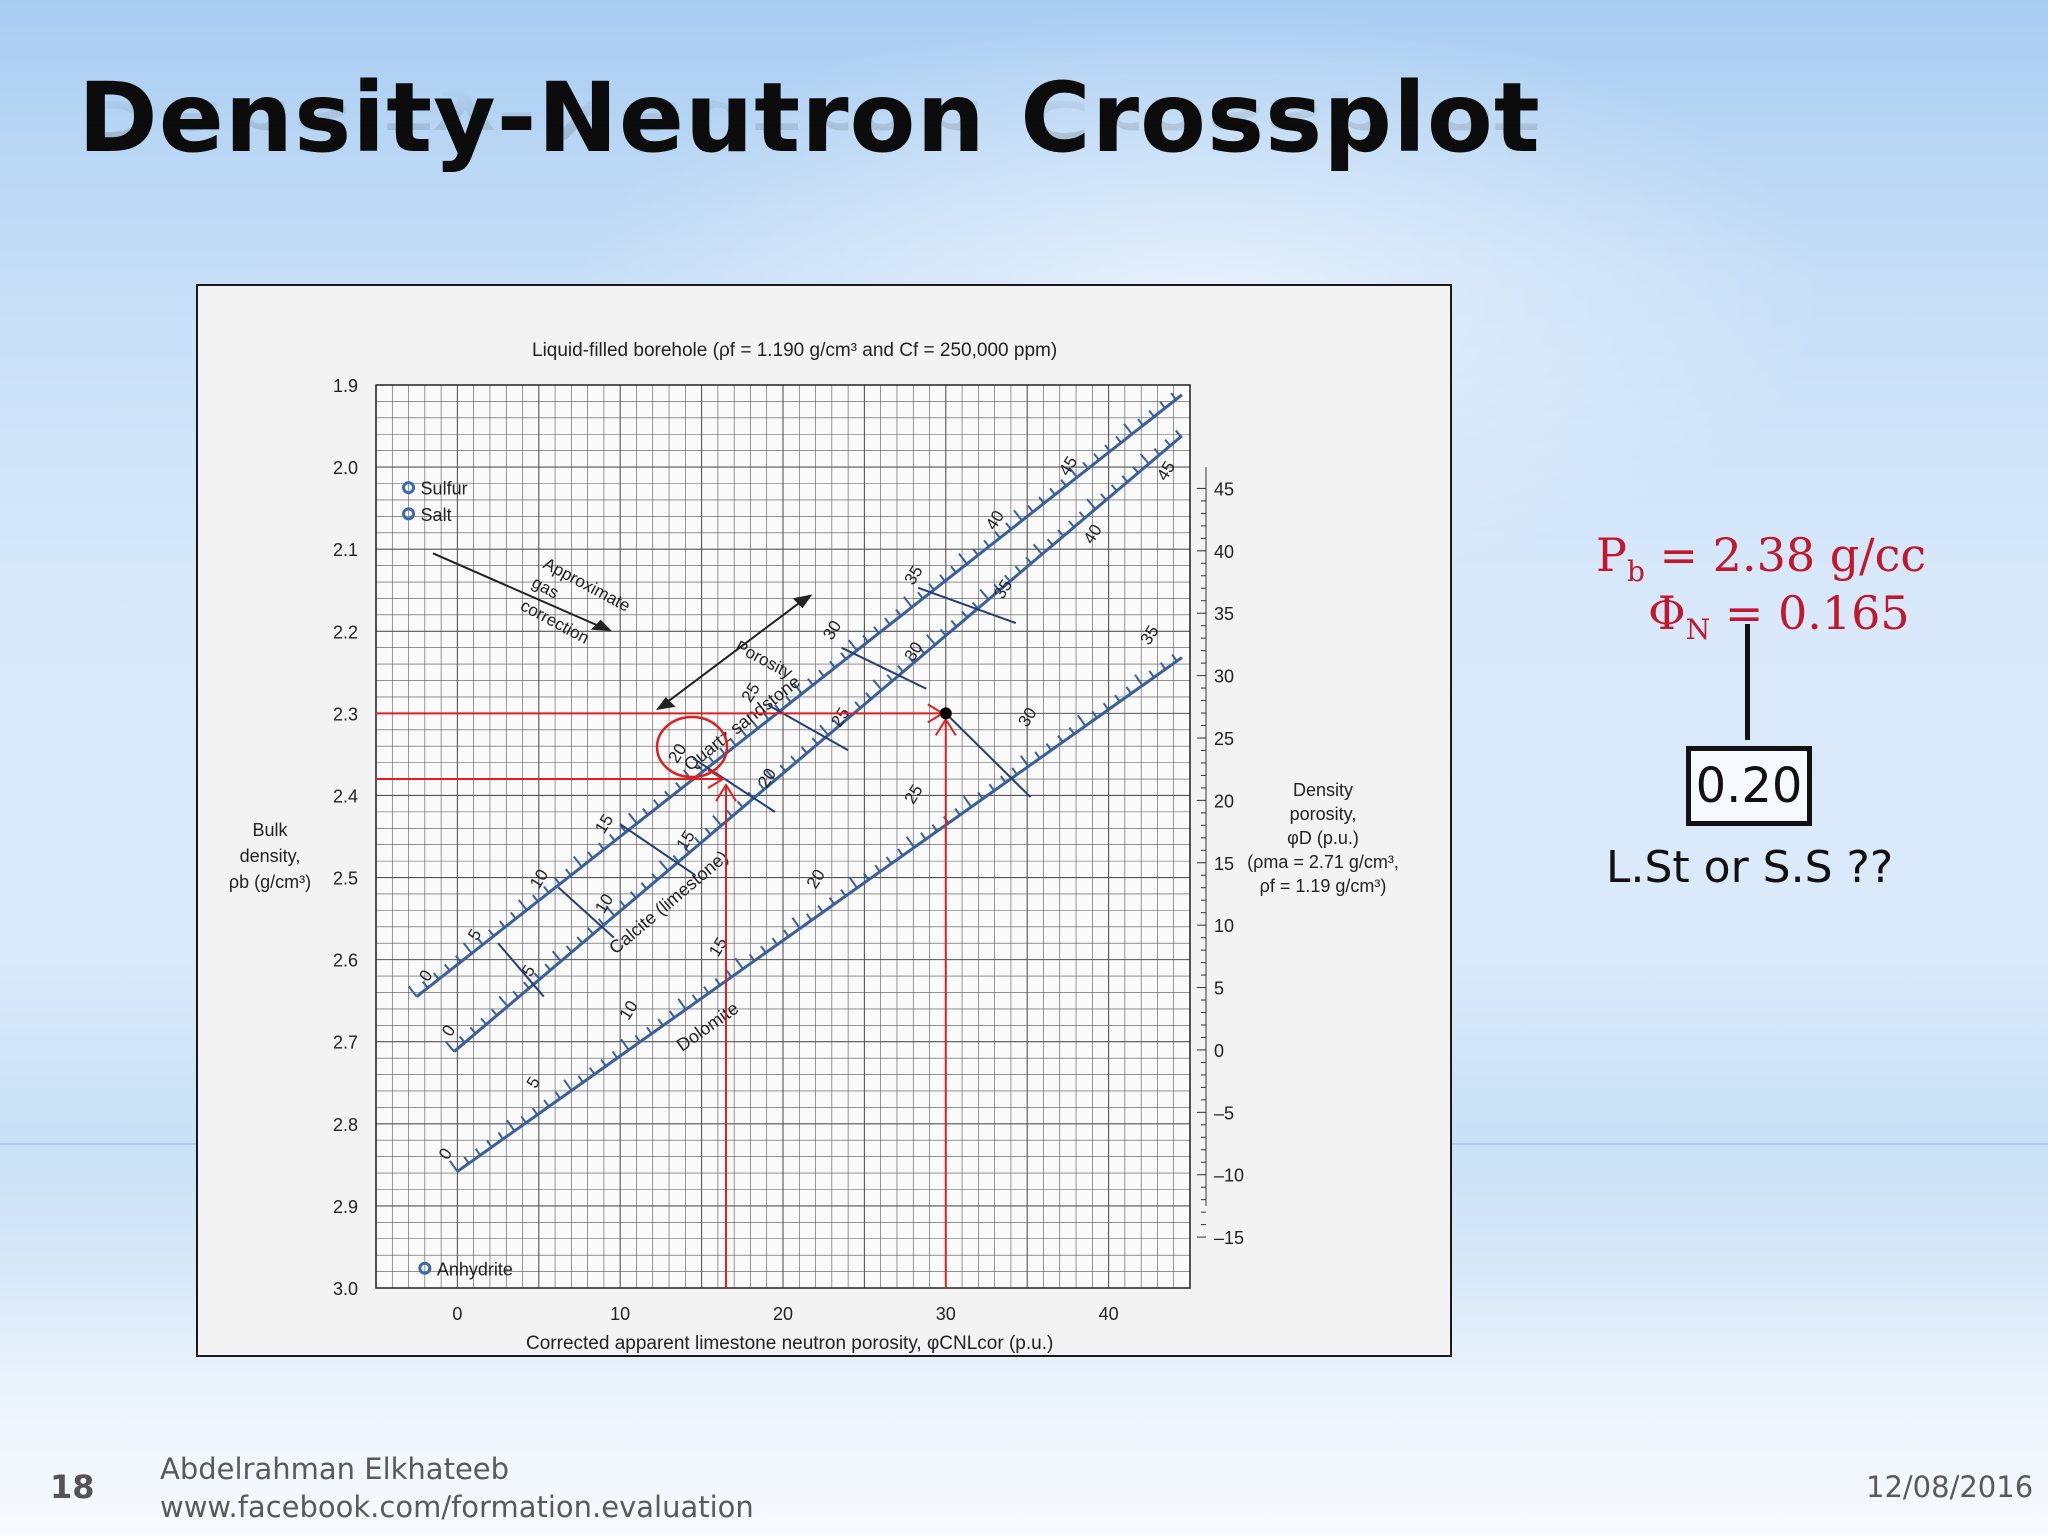 Image resolution: width=2048 pixels, height=1536 pixels. What do you see at coordinates (345, 1125) in the screenshot?
I see `y-tick-label: 2.8` at bounding box center [345, 1125].